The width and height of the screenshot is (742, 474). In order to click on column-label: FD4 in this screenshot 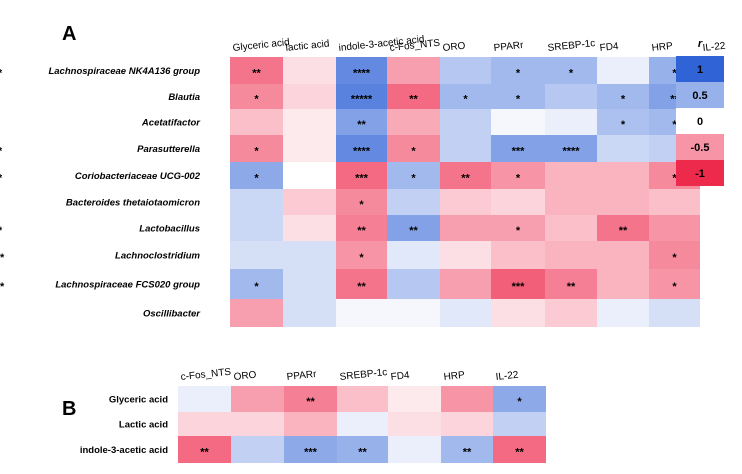, I will do `click(609, 47)`.